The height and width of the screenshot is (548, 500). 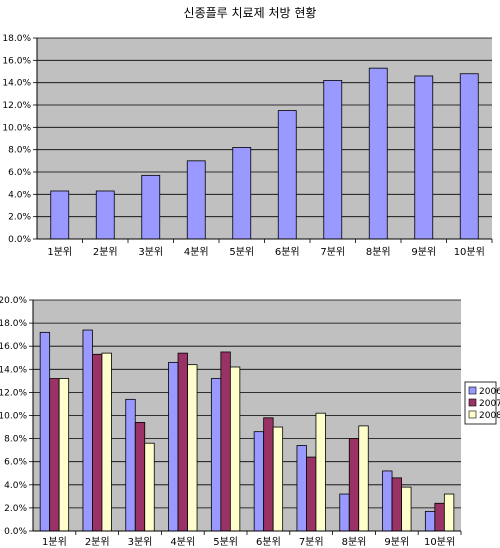 What do you see at coordinates (489, 392) in the screenshot?
I see `legend-label-2006: 2006` at bounding box center [489, 392].